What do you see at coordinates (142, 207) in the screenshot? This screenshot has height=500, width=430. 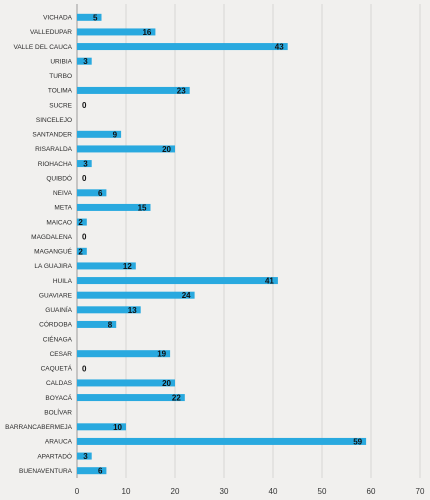 I see `value-label: 15` at bounding box center [142, 207].